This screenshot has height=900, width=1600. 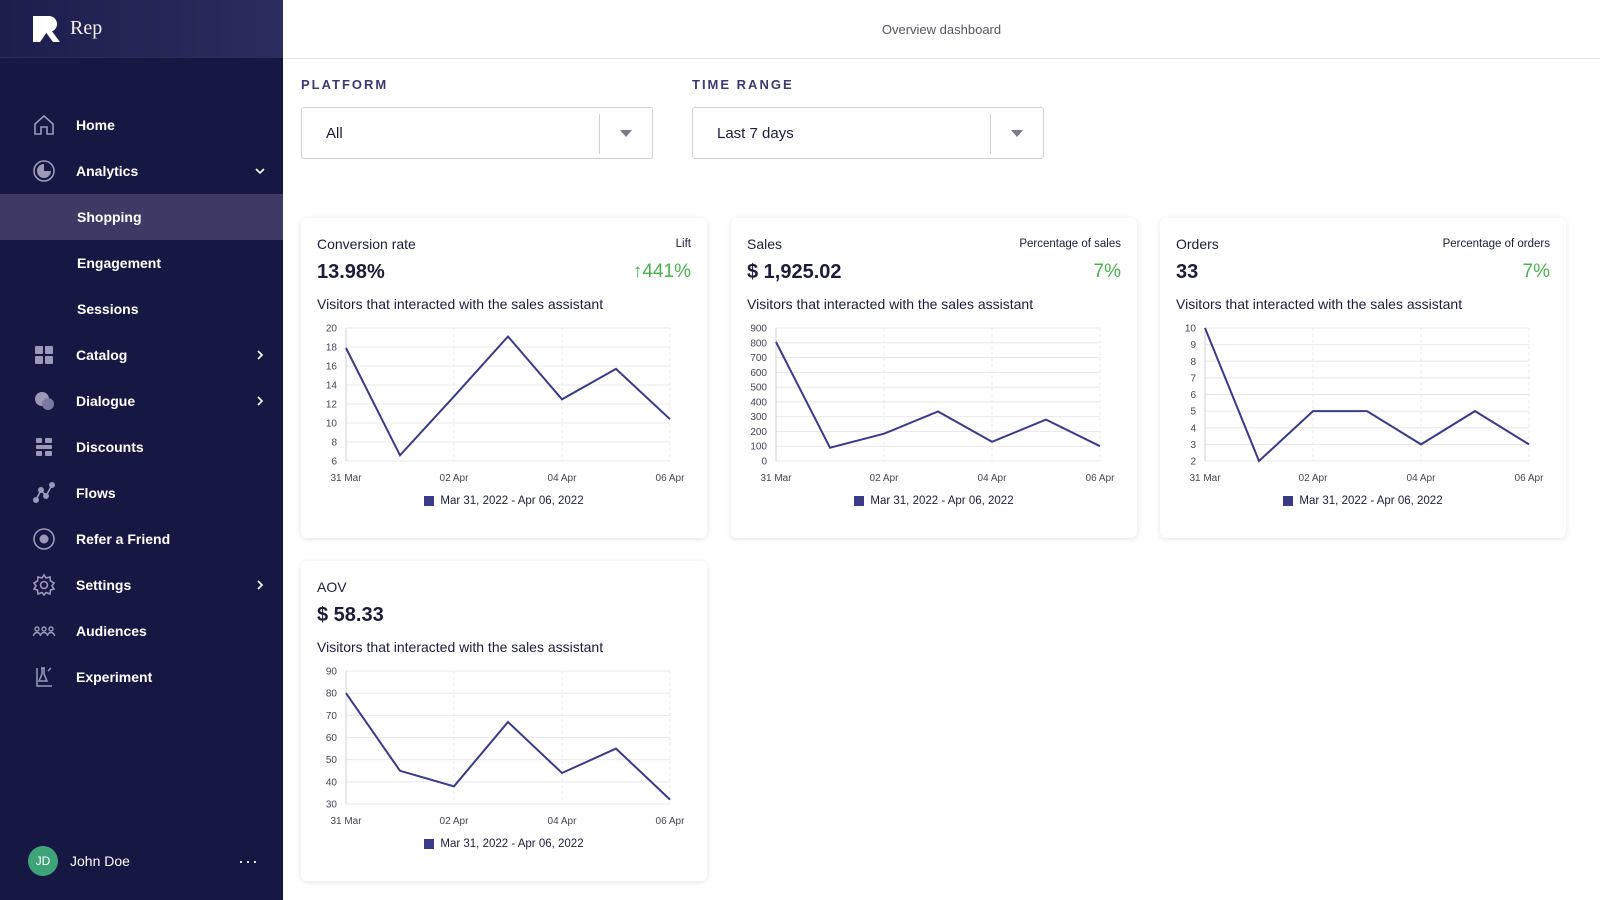 What do you see at coordinates (44, 539) in the screenshot?
I see `refer-icon` at bounding box center [44, 539].